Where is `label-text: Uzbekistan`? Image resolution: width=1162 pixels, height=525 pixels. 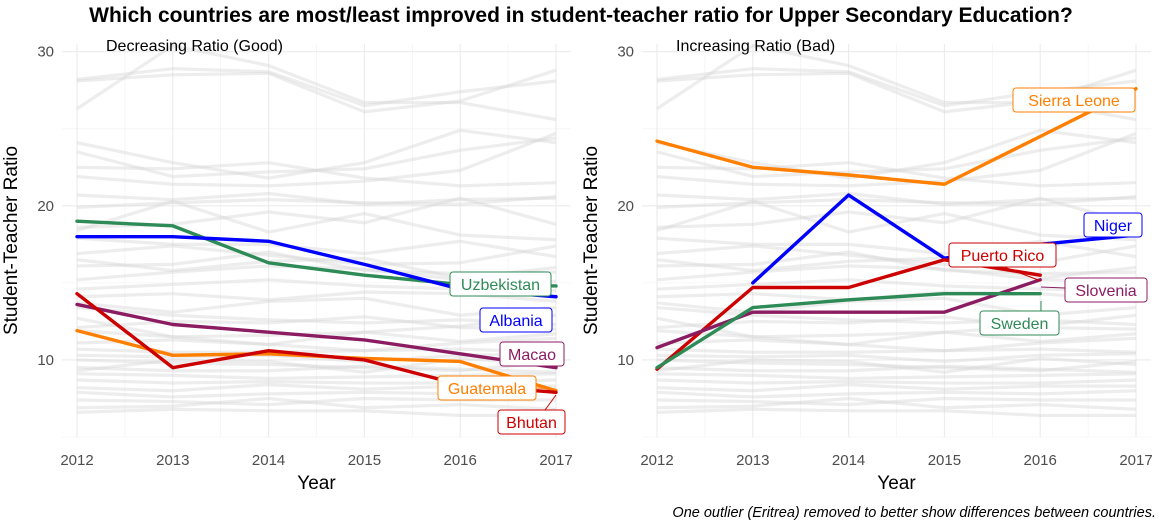
label-text: Uzbekistan is located at coordinates (500, 285).